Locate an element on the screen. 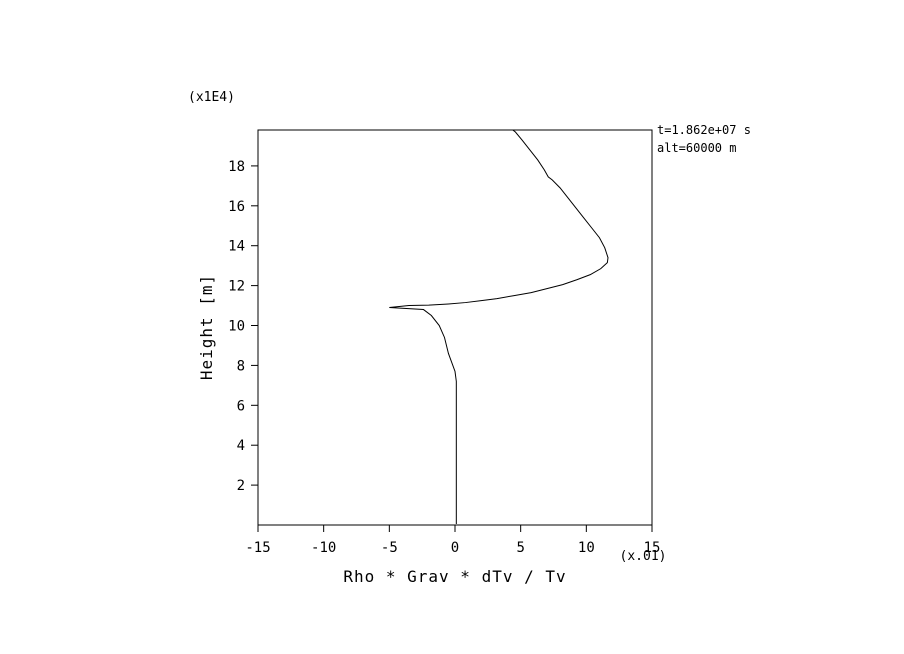 This screenshot has width=904, height=654. x-tick-label: -10 is located at coordinates (323, 548).